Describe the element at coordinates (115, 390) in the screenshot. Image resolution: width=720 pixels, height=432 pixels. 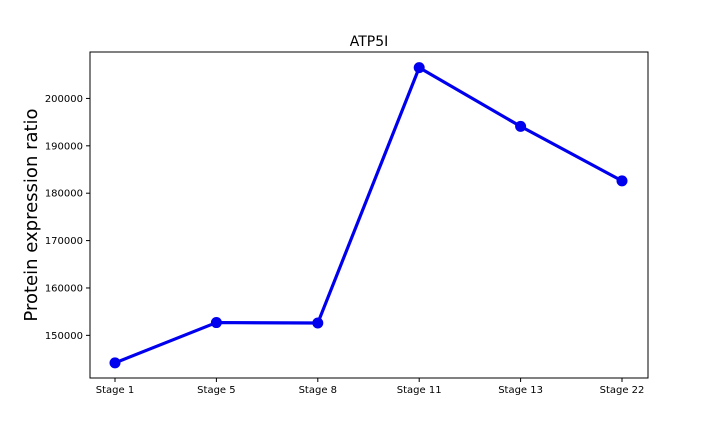
I see `x-tick-label-0: Stage 1` at that location.